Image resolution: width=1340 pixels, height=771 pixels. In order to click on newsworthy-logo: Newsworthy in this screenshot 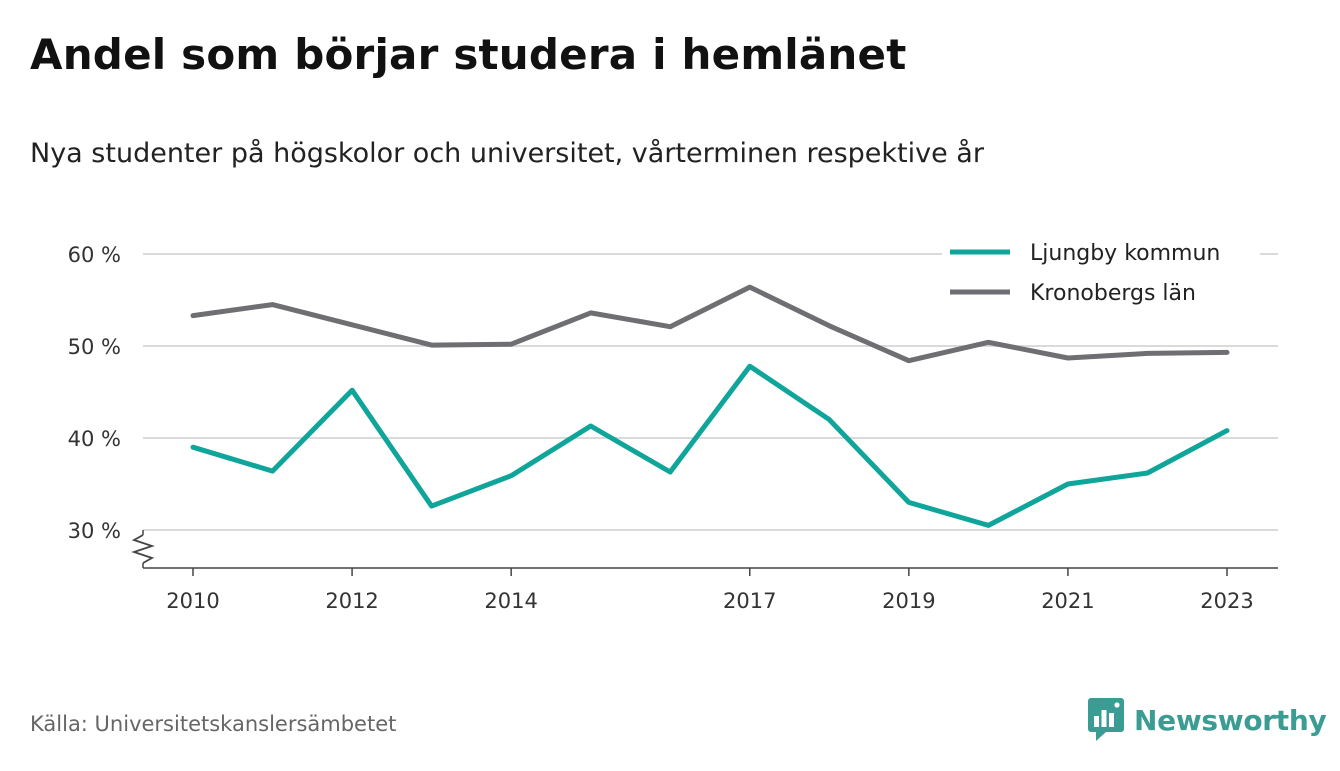, I will do `click(1207, 720)`.